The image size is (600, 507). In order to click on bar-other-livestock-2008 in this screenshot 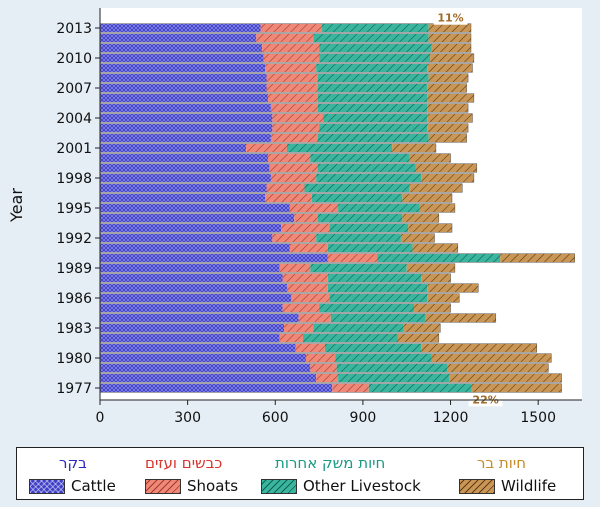, I will do `click(373, 78)`.